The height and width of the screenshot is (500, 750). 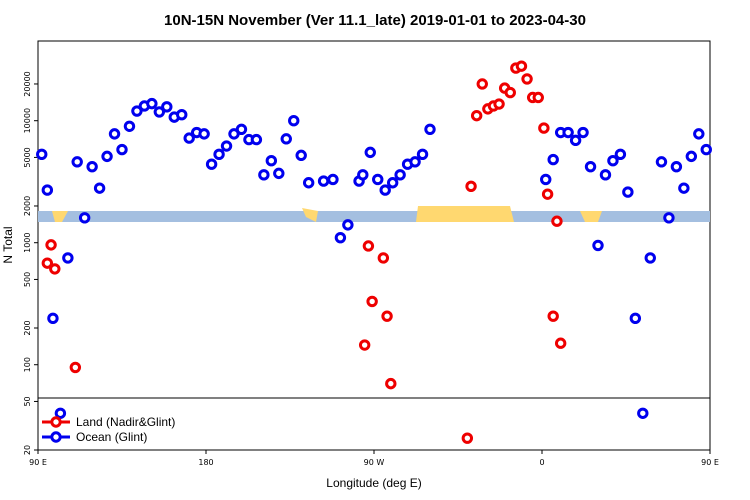 I want to click on y-axis-label: N Total, so click(x=8, y=244).